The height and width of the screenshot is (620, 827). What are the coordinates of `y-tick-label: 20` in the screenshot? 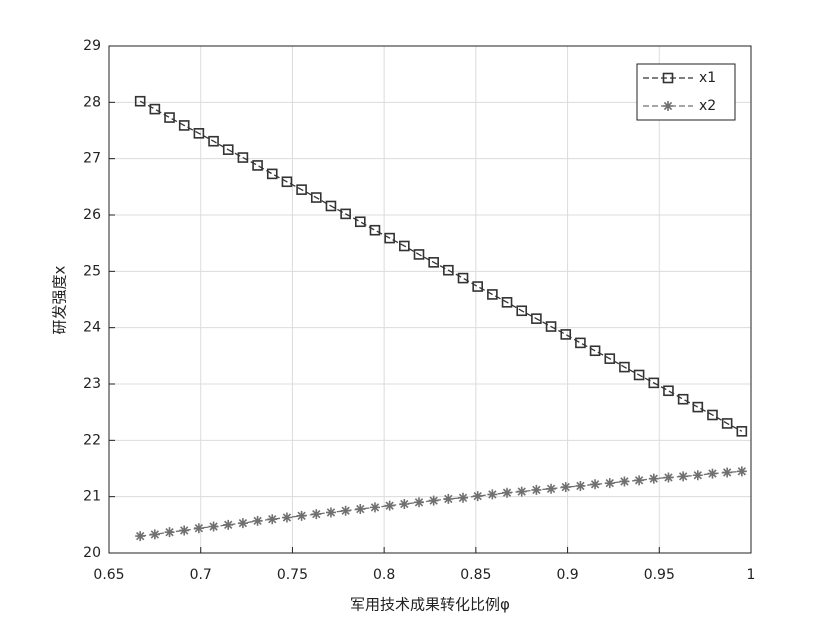 It's located at (92, 553).